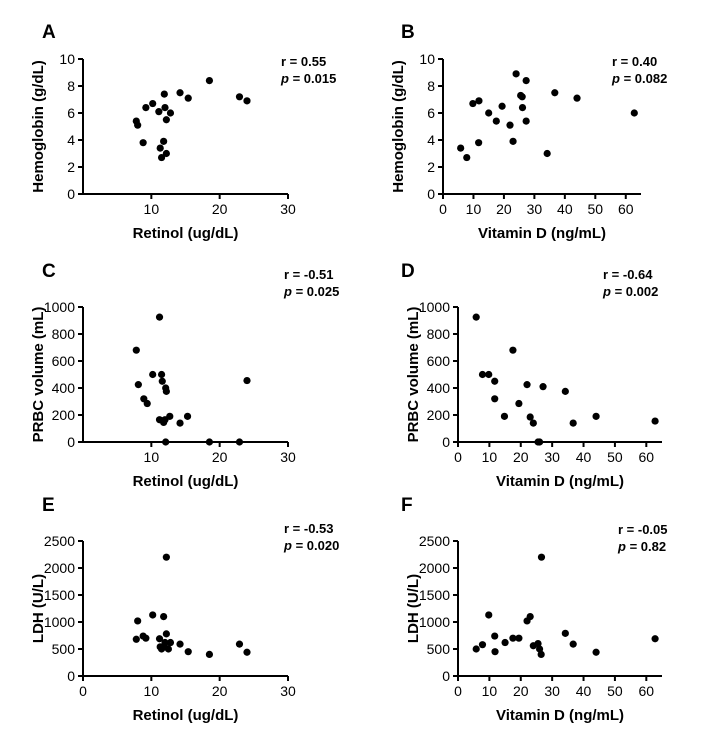 The width and height of the screenshot is (704, 748). What do you see at coordinates (408, 271) in the screenshot?
I see `panel-letter-d: D` at bounding box center [408, 271].